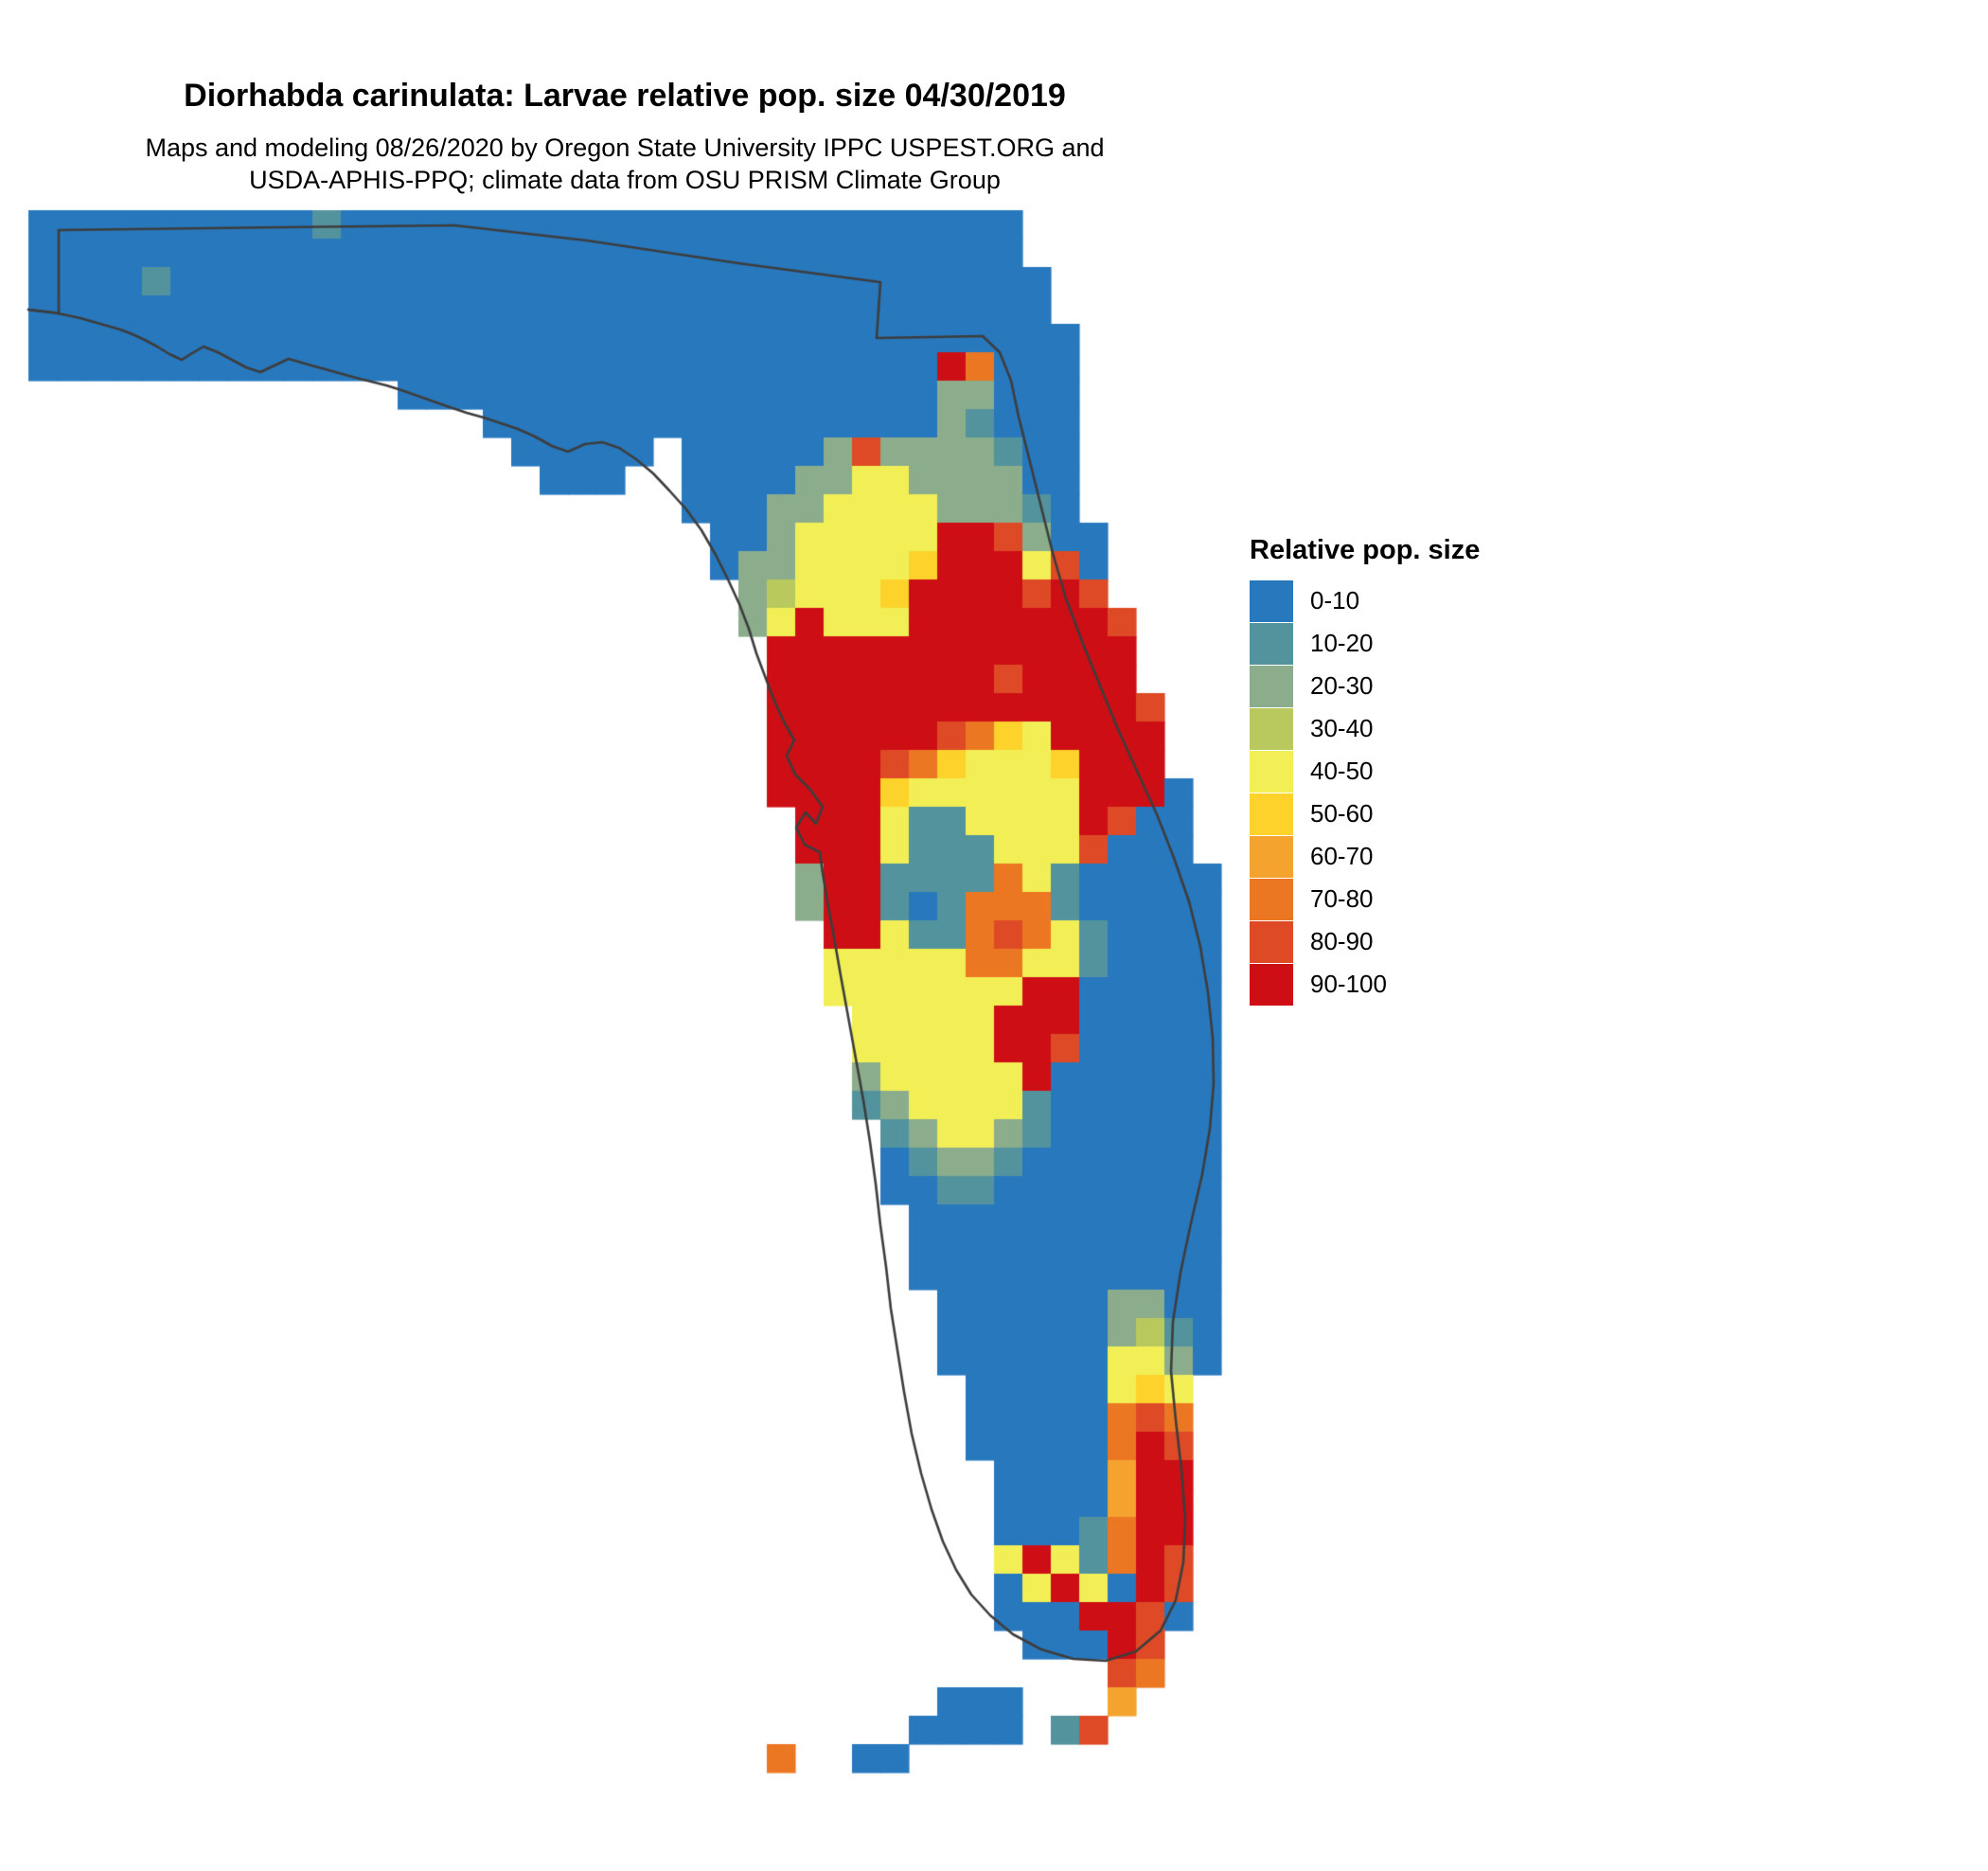 This screenshot has width=1988, height=1871. I want to click on legend-label: 90-100, so click(1348, 984).